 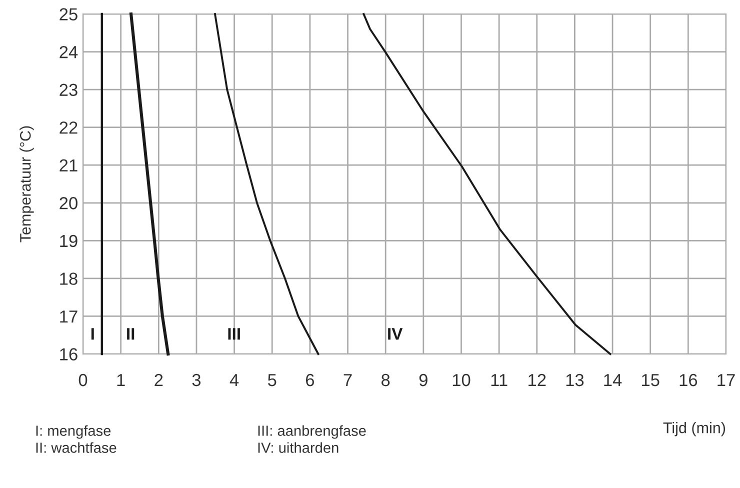 What do you see at coordinates (613, 380) in the screenshot?
I see `x-tick-label: 14` at bounding box center [613, 380].